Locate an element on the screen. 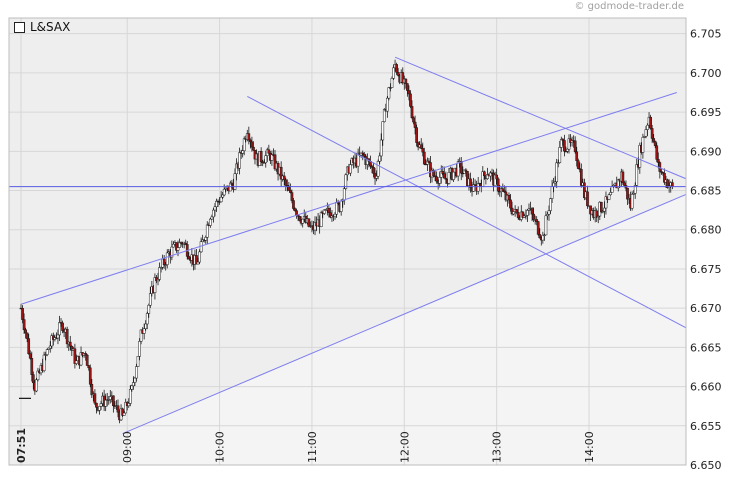 This screenshot has height=481, width=730. y-tick-label: 6.675 is located at coordinates (706, 269).